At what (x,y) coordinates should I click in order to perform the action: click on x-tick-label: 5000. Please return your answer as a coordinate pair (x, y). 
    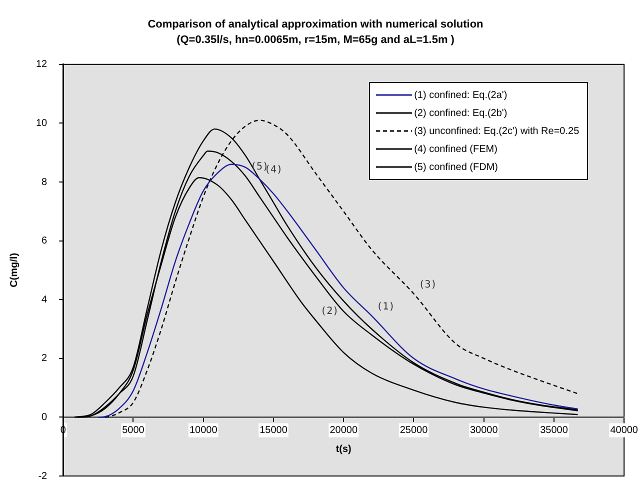
    Looking at the image, I should click on (133, 430).